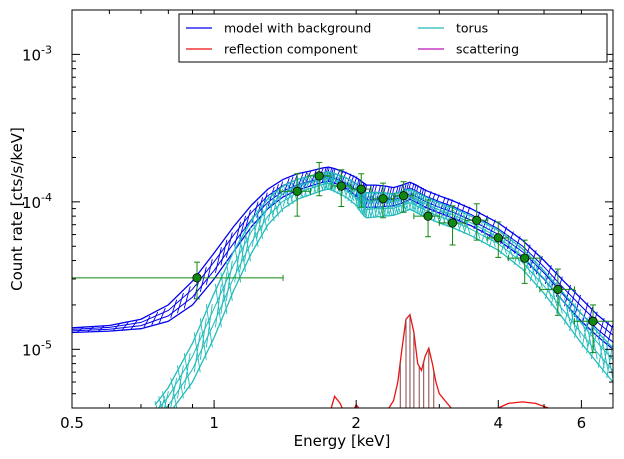 The height and width of the screenshot is (459, 624). I want to click on data-point-9-marker, so click(477, 220).